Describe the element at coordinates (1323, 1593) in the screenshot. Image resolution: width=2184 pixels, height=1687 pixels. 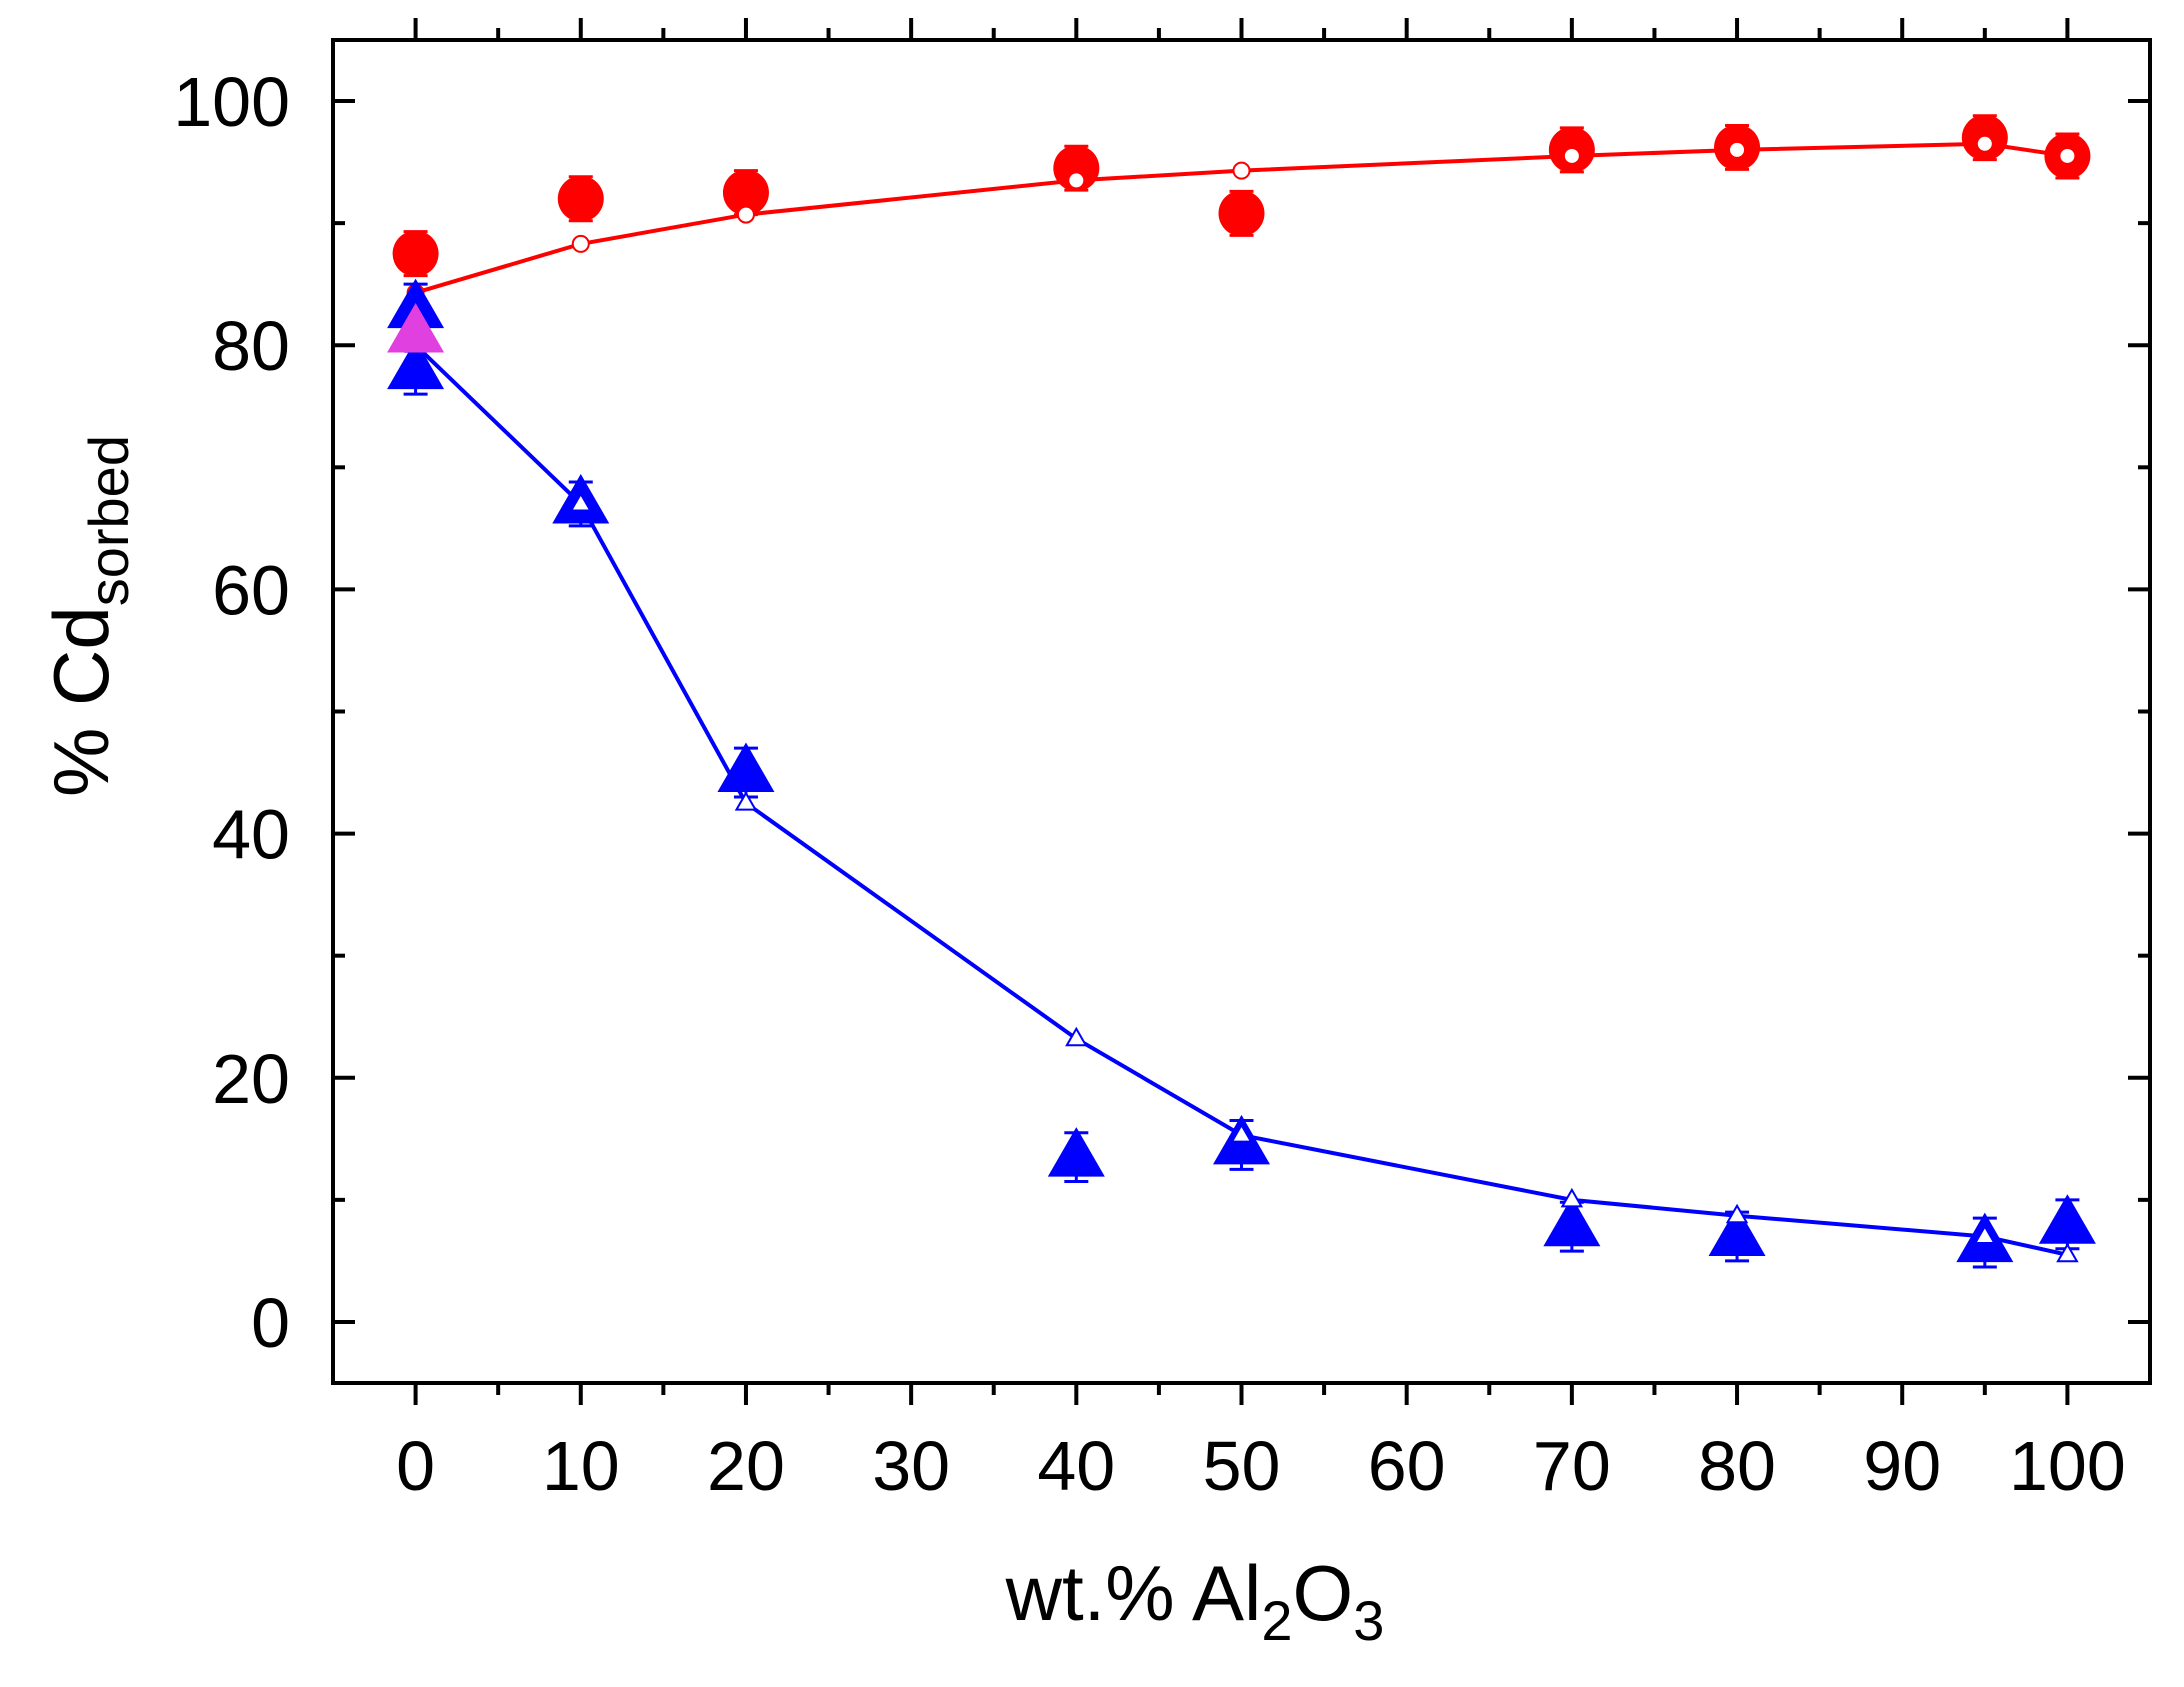
I see `x-axis-title-mid: O` at that location.